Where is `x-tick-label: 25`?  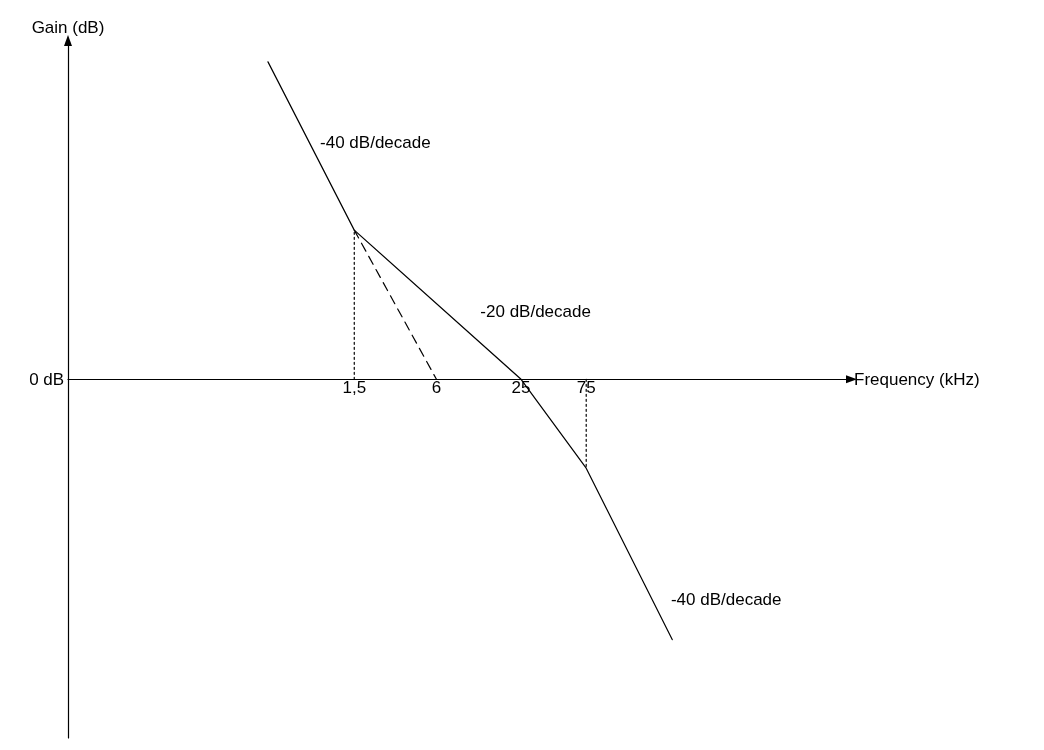
x-tick-label: 25 is located at coordinates (521, 388).